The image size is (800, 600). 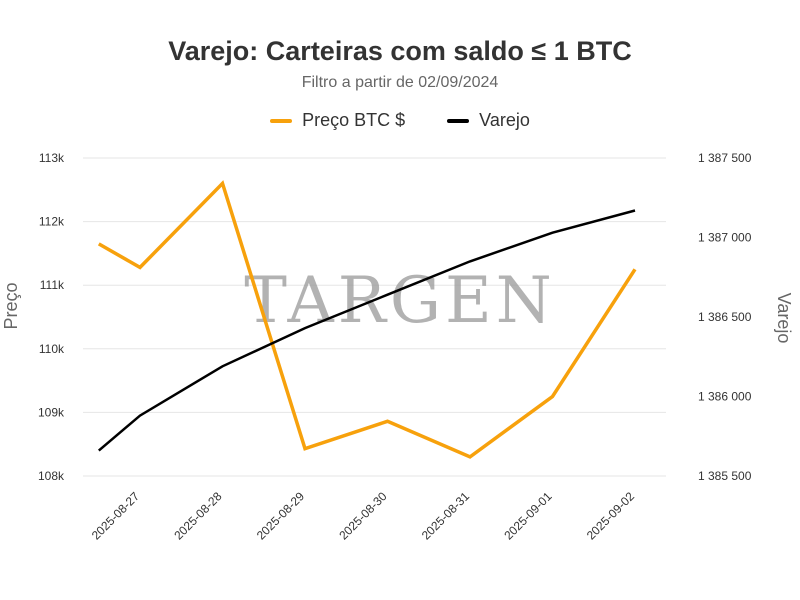 I want to click on x-tick-label: 2025-09-01, so click(x=528, y=516).